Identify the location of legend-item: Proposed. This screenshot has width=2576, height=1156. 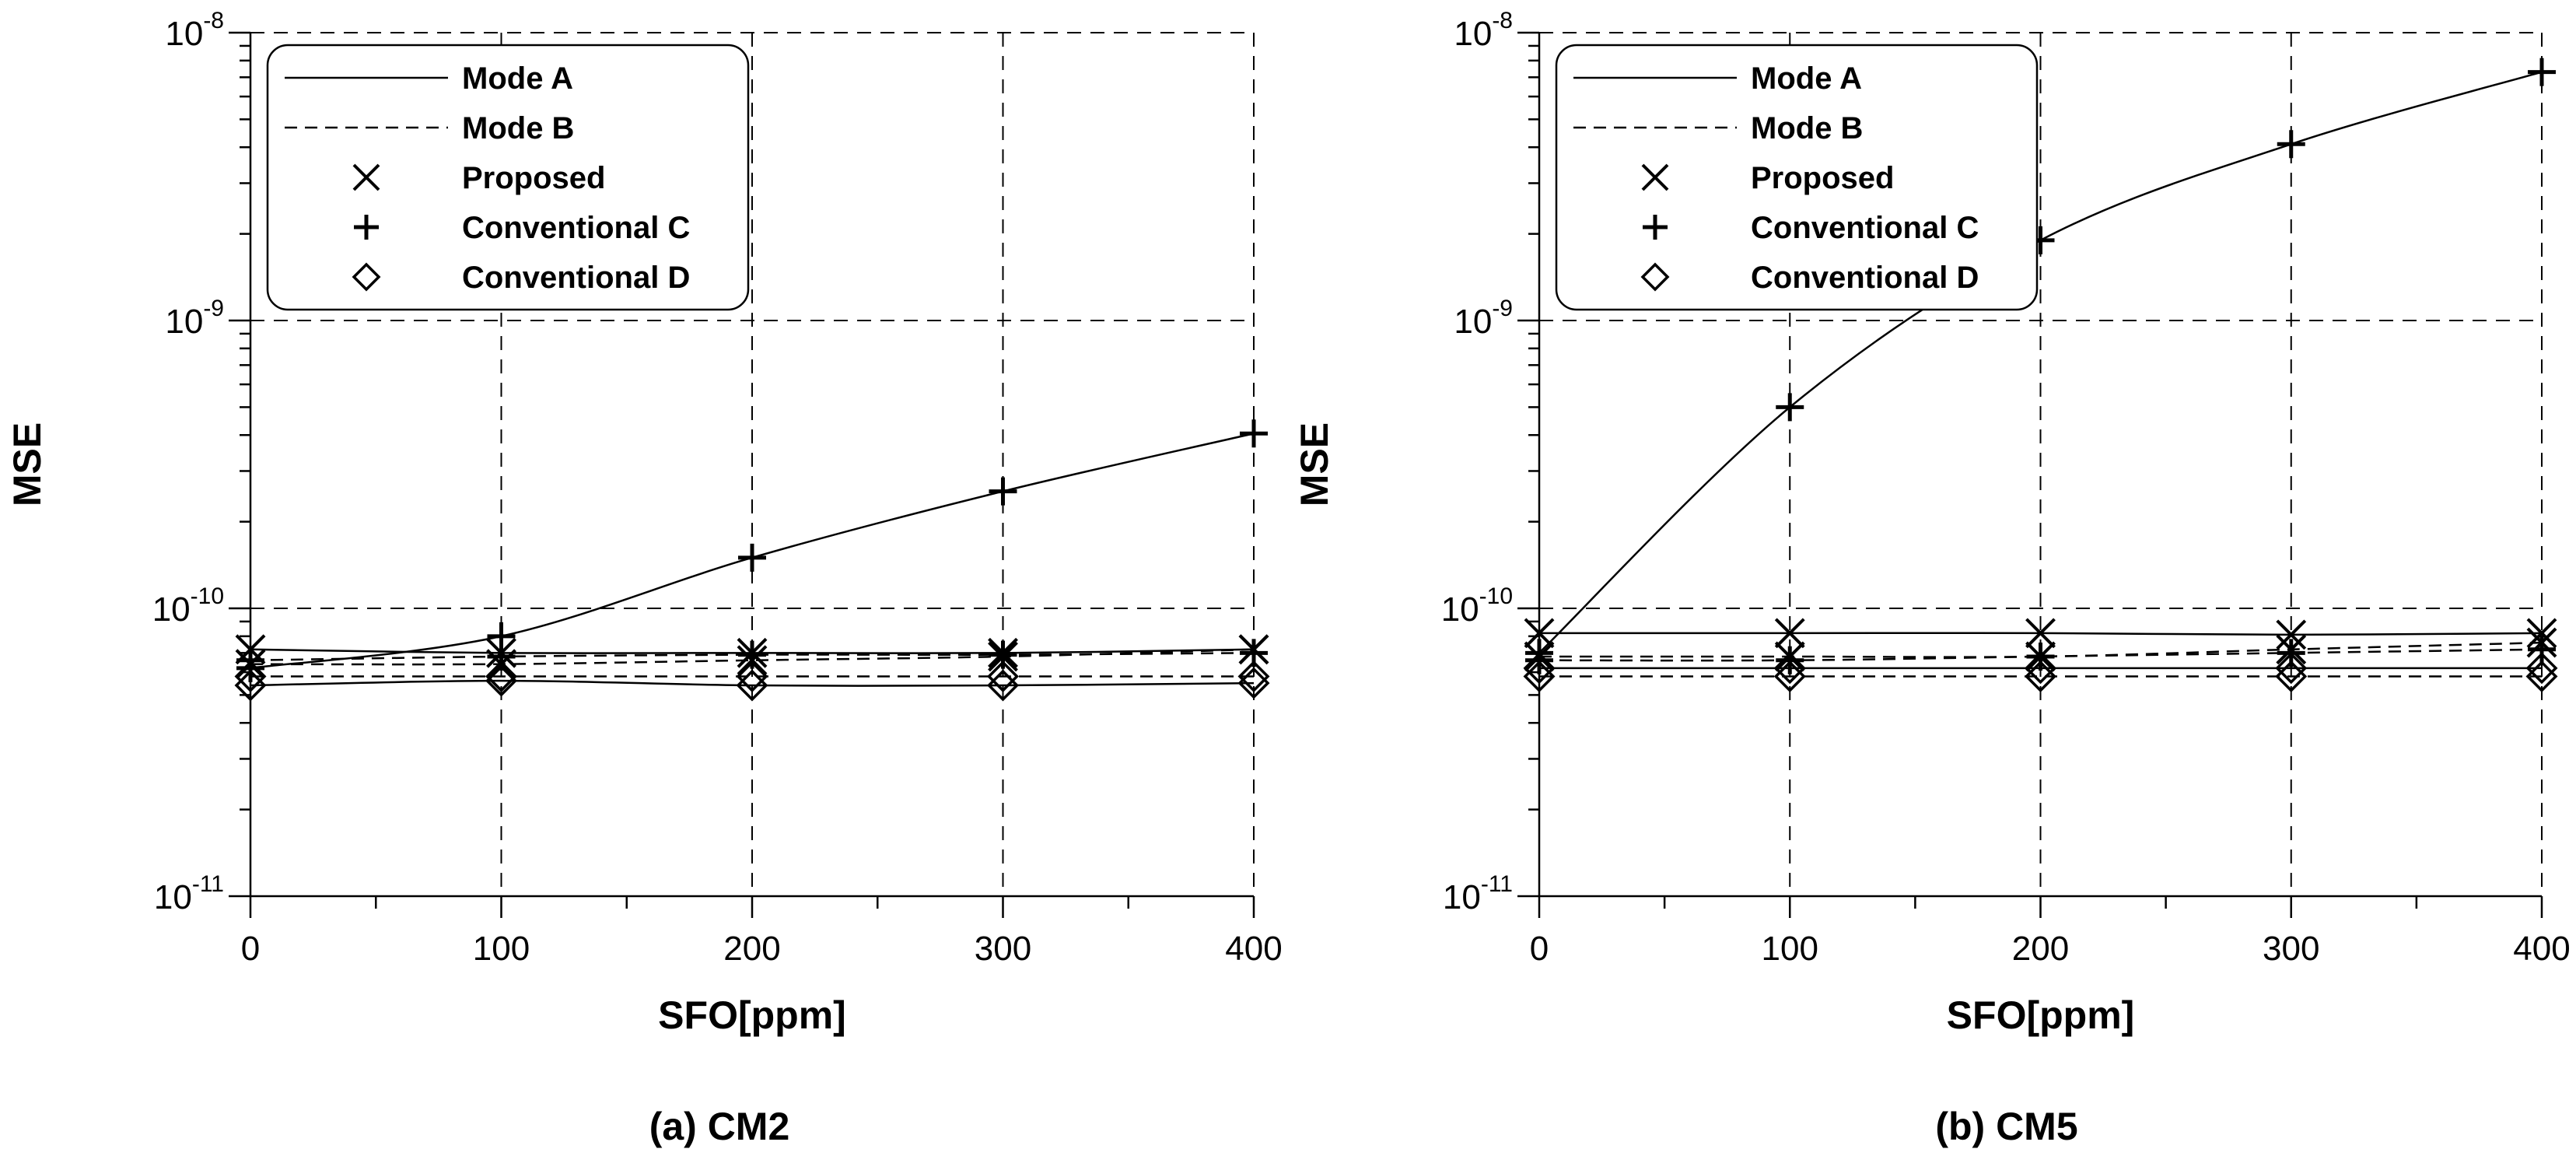
(1767, 178).